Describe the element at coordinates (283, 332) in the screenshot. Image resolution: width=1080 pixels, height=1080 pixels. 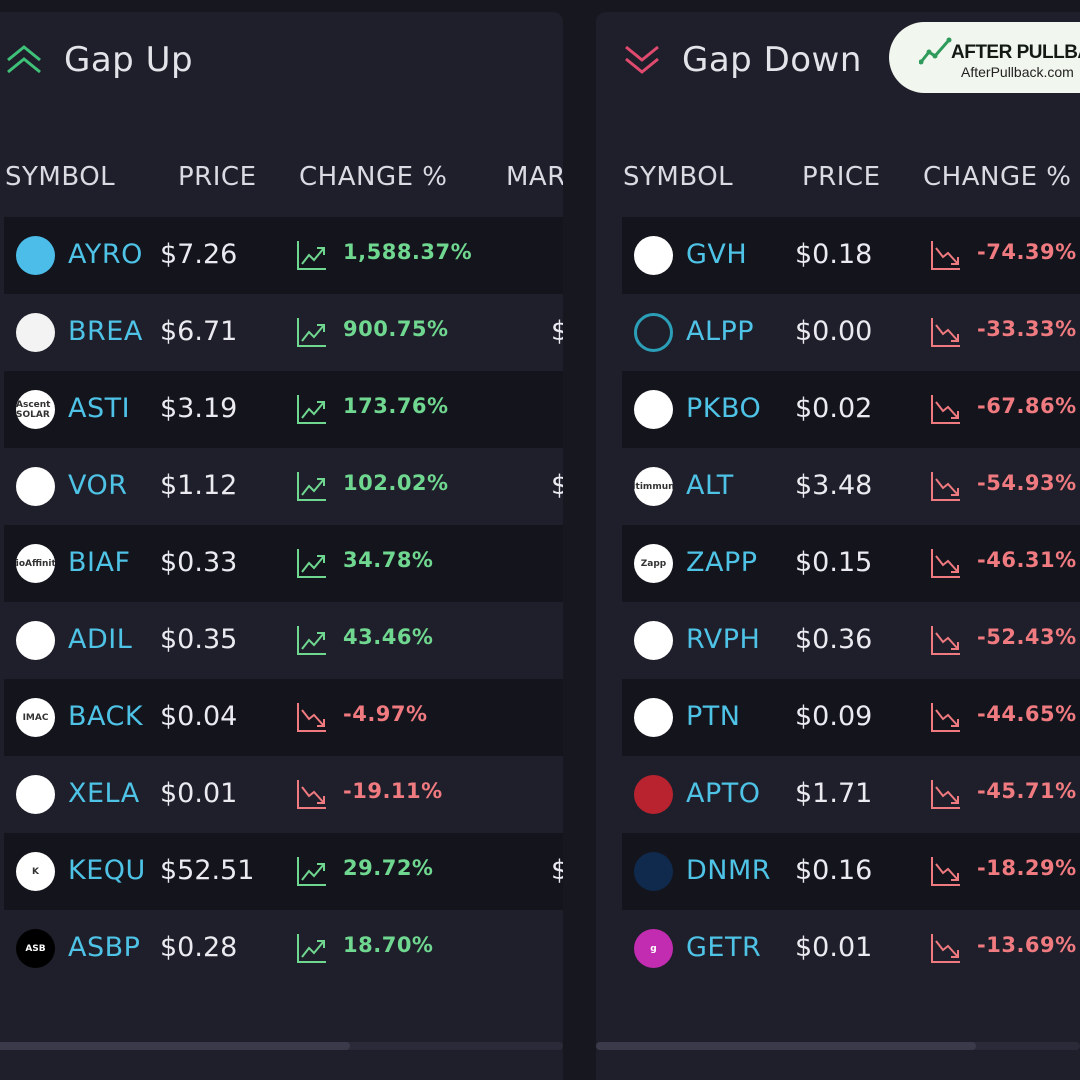
I see `table-row: BREA $6.71 900.75% $` at that location.